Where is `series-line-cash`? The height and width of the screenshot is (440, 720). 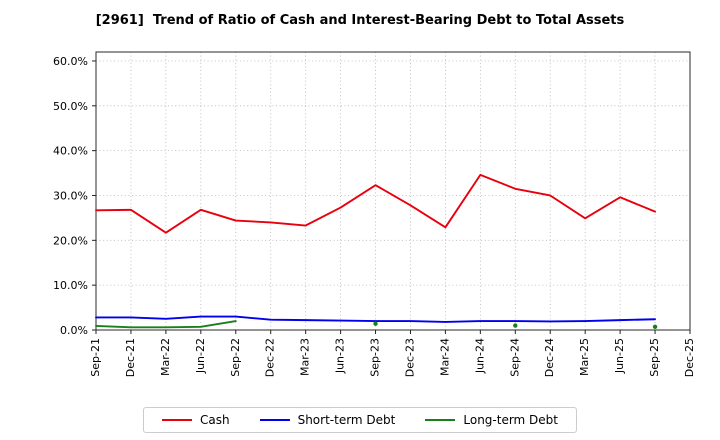
series-line-cash is located at coordinates (376, 203).